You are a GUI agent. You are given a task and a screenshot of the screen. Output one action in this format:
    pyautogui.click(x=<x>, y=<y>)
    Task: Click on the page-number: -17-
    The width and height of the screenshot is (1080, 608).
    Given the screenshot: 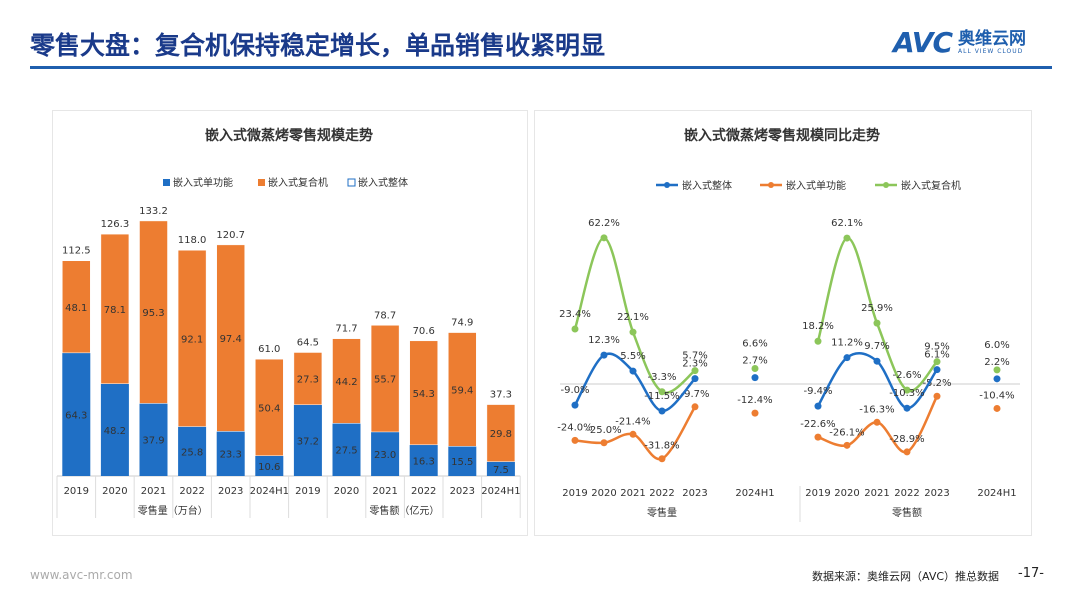 What is the action you would take?
    pyautogui.click(x=1031, y=573)
    